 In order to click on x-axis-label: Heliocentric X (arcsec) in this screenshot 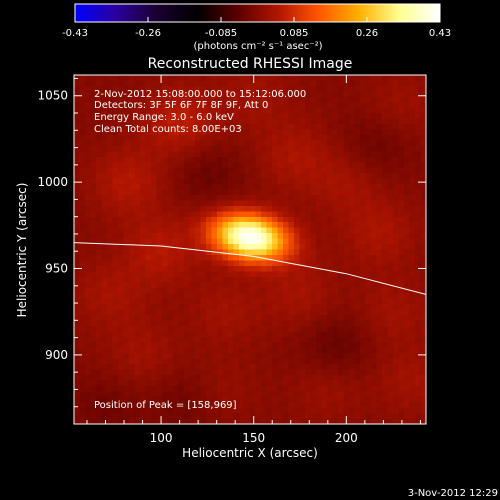, I will do `click(250, 453)`.